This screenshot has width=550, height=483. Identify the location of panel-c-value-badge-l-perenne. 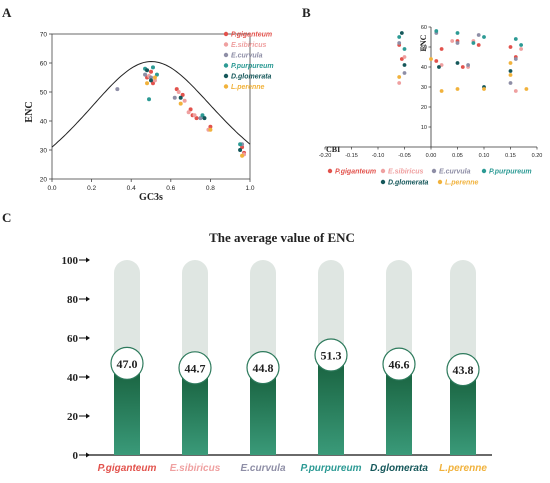
(463, 369).